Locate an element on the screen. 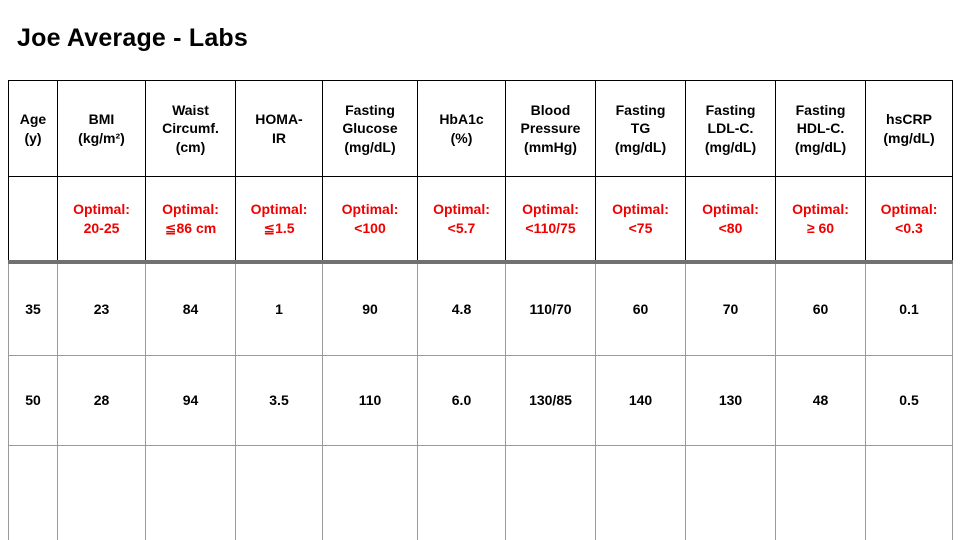  r2-hscrp: 0.5 is located at coordinates (909, 400).